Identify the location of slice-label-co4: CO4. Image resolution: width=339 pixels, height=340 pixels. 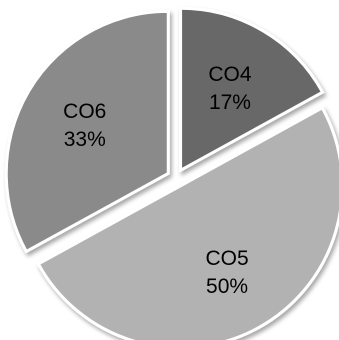
(230, 74).